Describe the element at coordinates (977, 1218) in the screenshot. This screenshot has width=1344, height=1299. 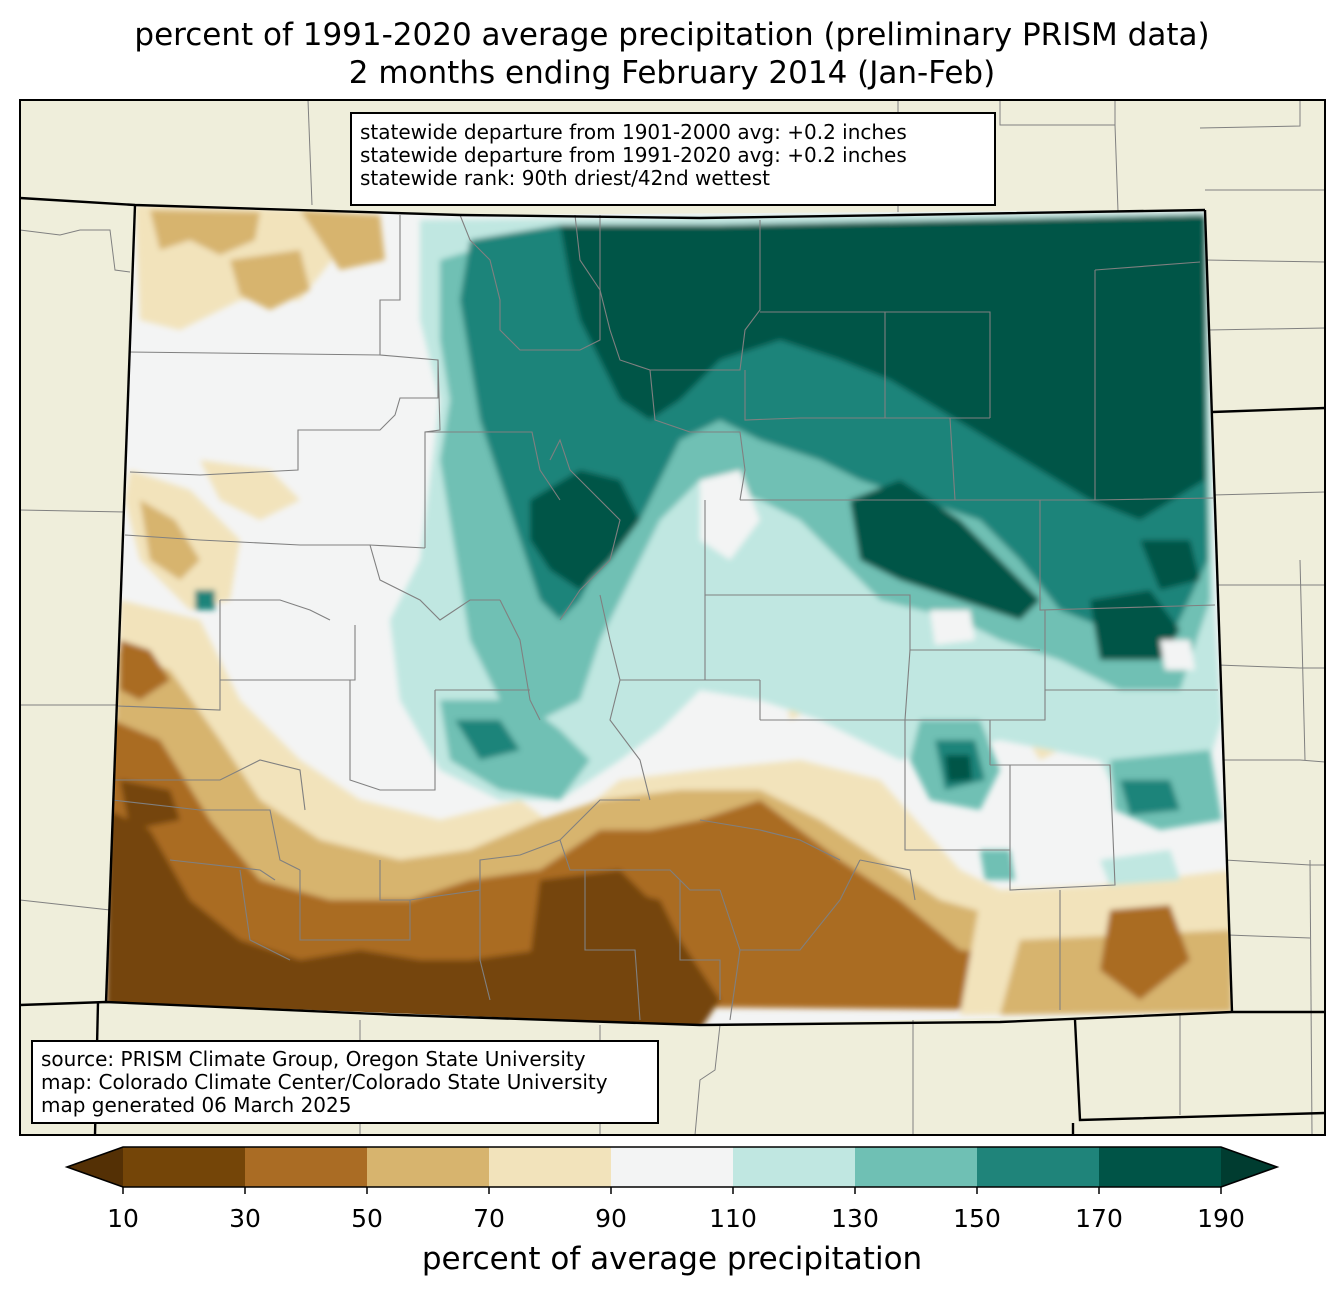
I see `colorbar-tick-label: 150` at that location.